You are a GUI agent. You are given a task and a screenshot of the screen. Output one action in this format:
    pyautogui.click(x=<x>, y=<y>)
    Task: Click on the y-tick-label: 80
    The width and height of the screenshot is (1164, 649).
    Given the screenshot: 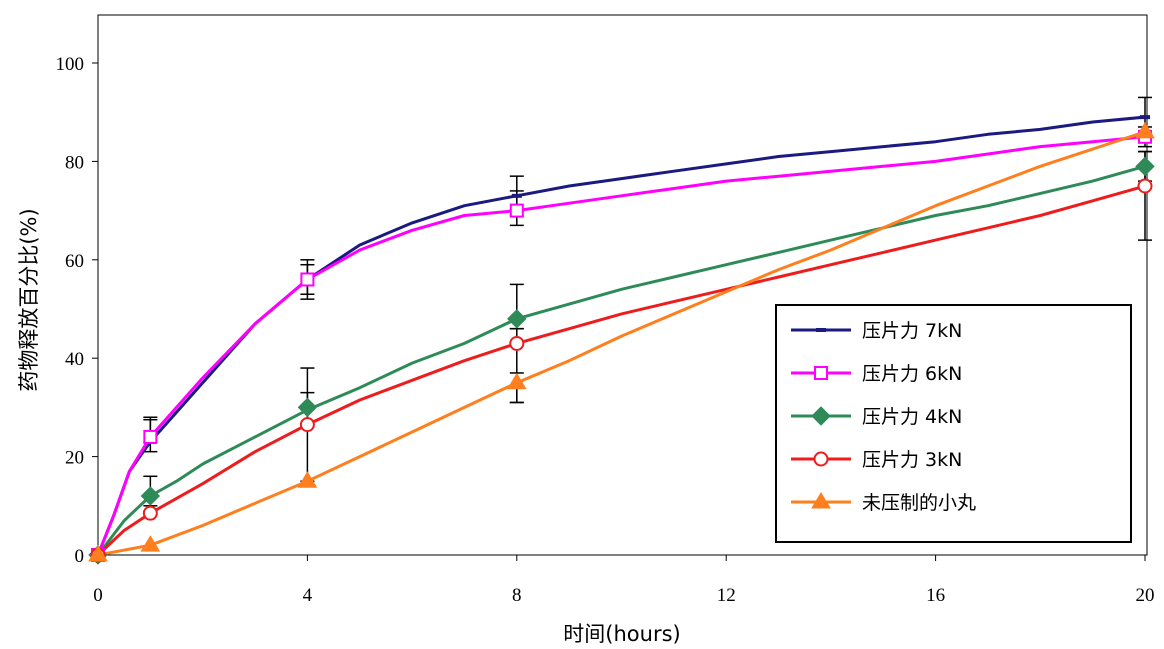 What is the action you would take?
    pyautogui.click(x=74, y=162)
    